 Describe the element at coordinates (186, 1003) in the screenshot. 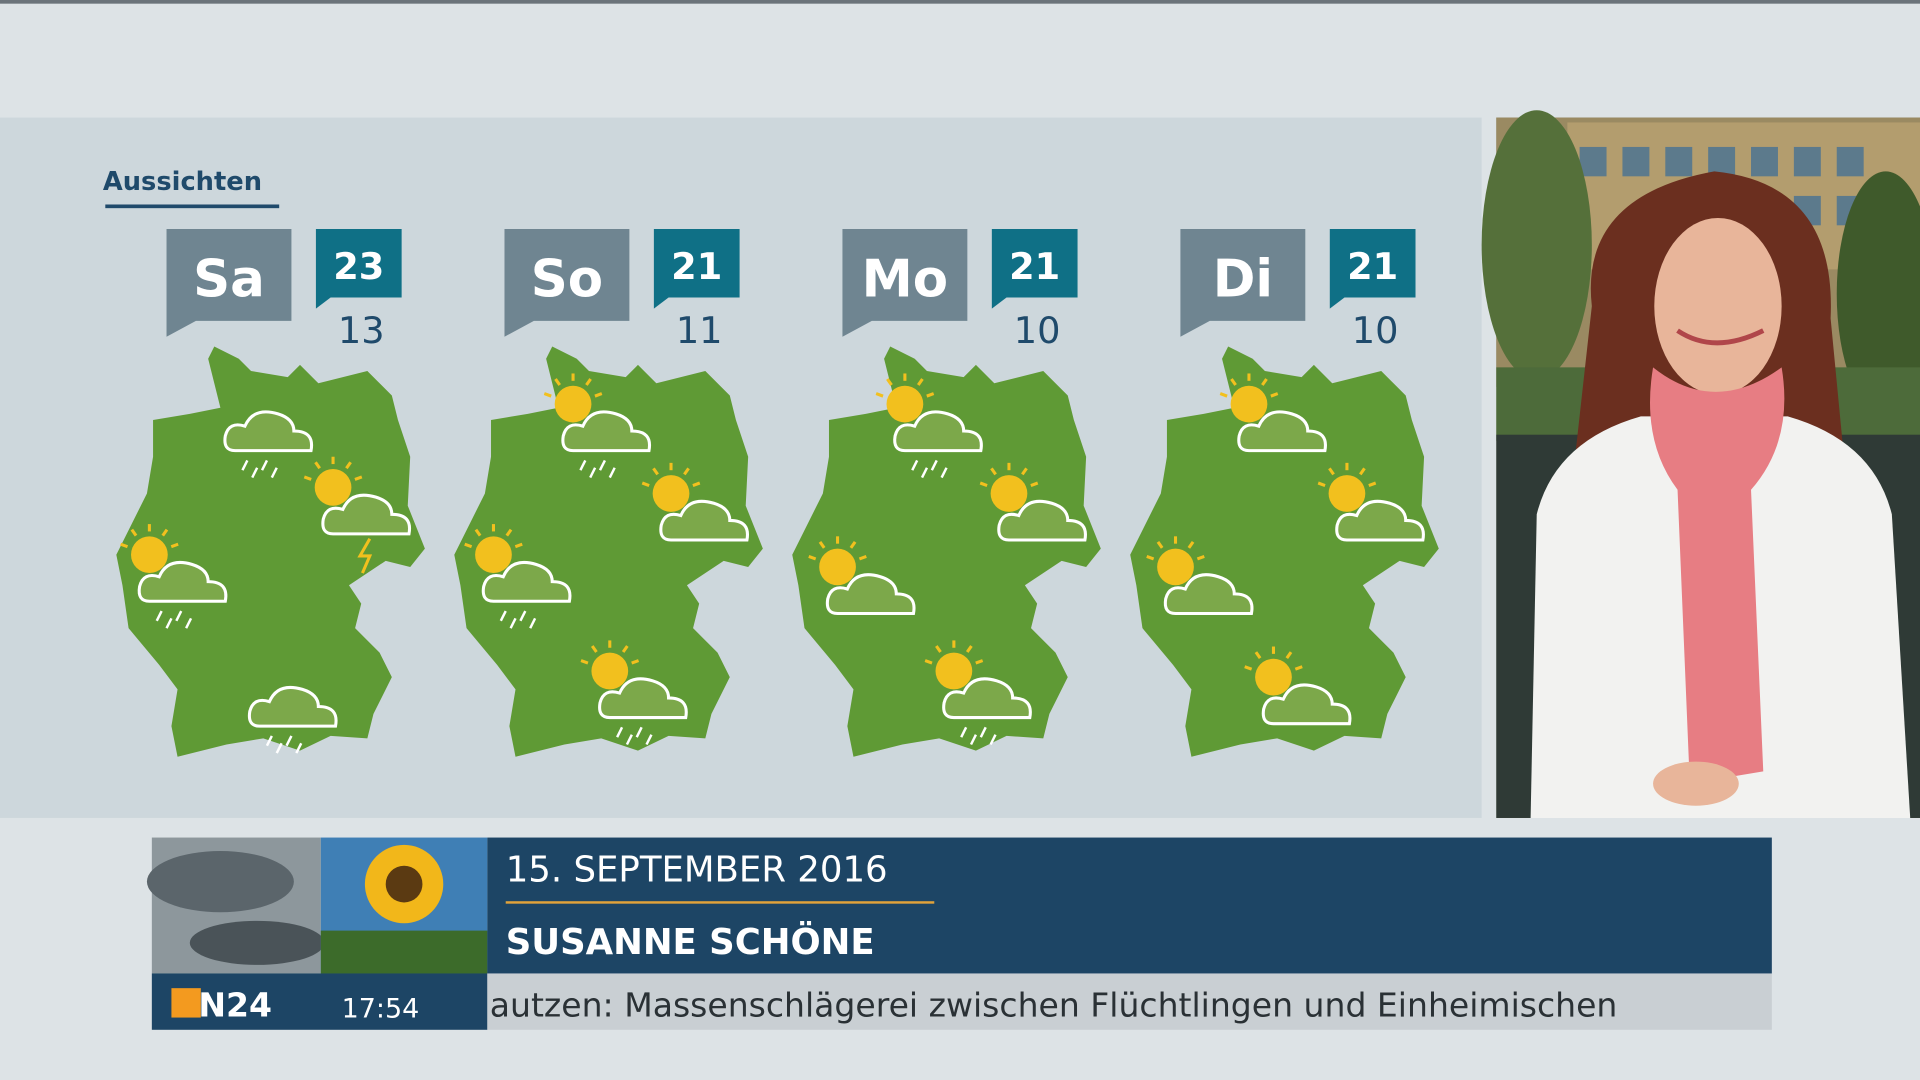

I see `logo-square` at that location.